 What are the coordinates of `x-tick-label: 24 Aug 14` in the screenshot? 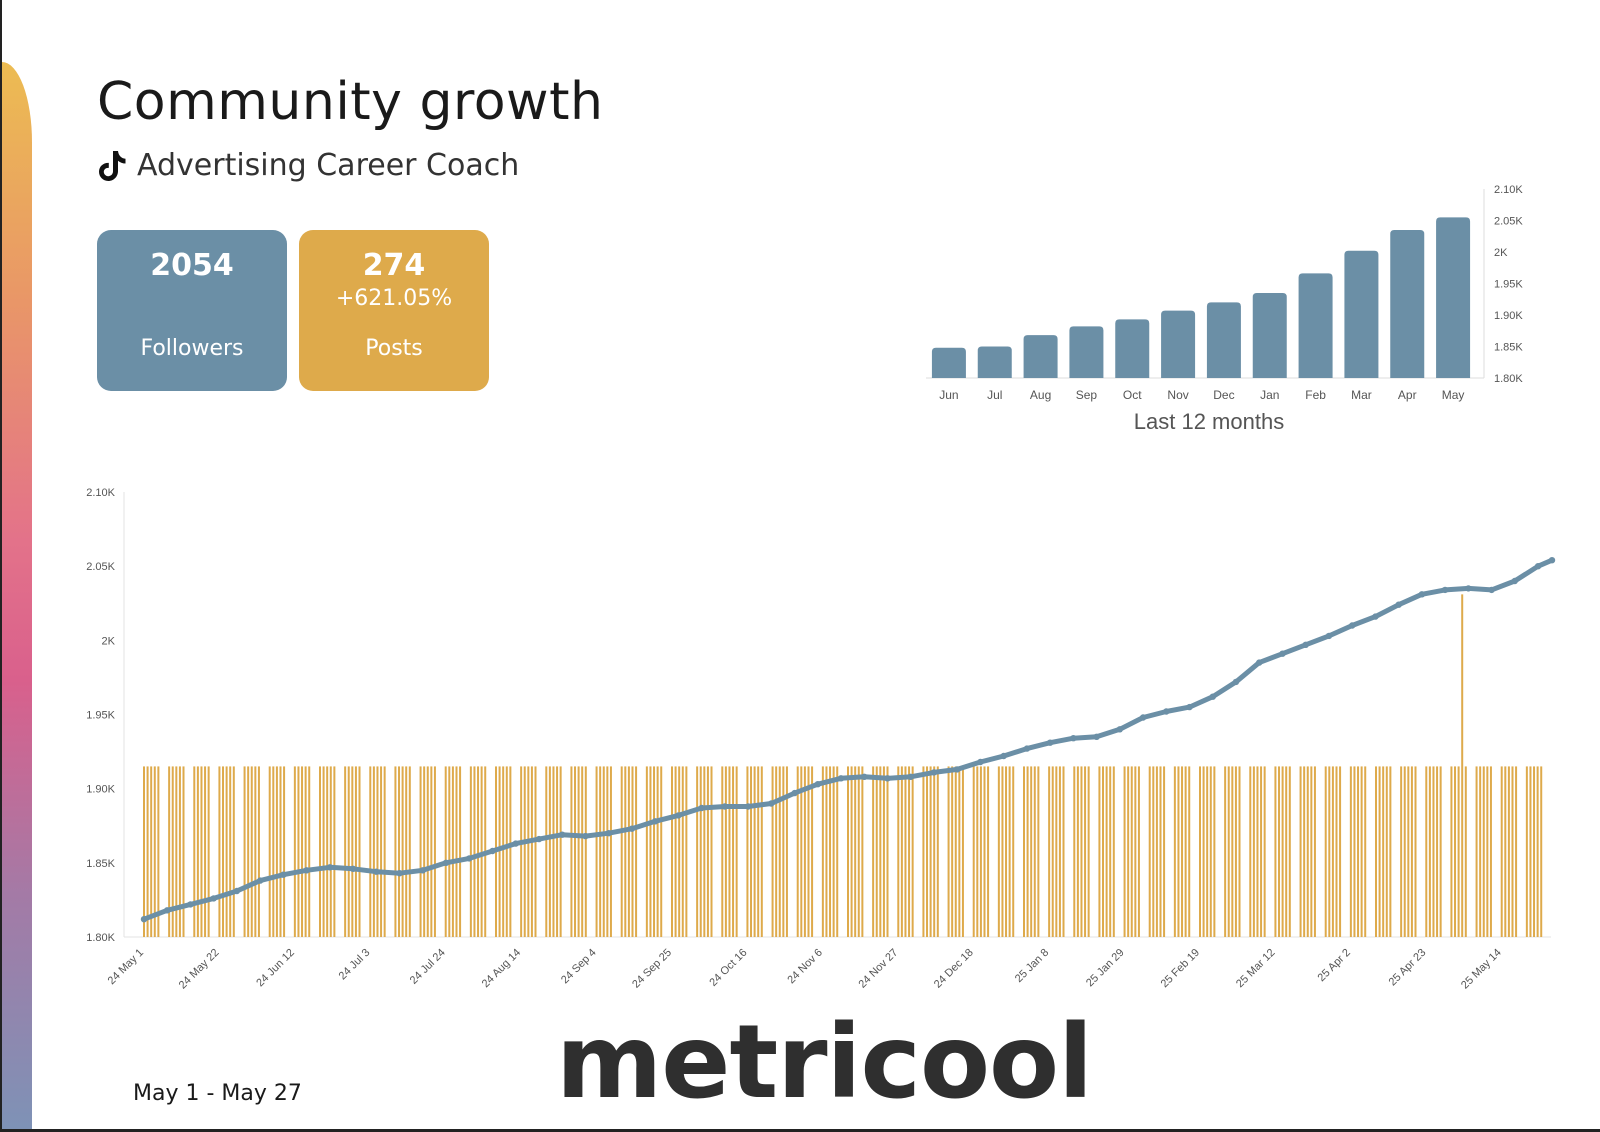 It's located at (502, 969).